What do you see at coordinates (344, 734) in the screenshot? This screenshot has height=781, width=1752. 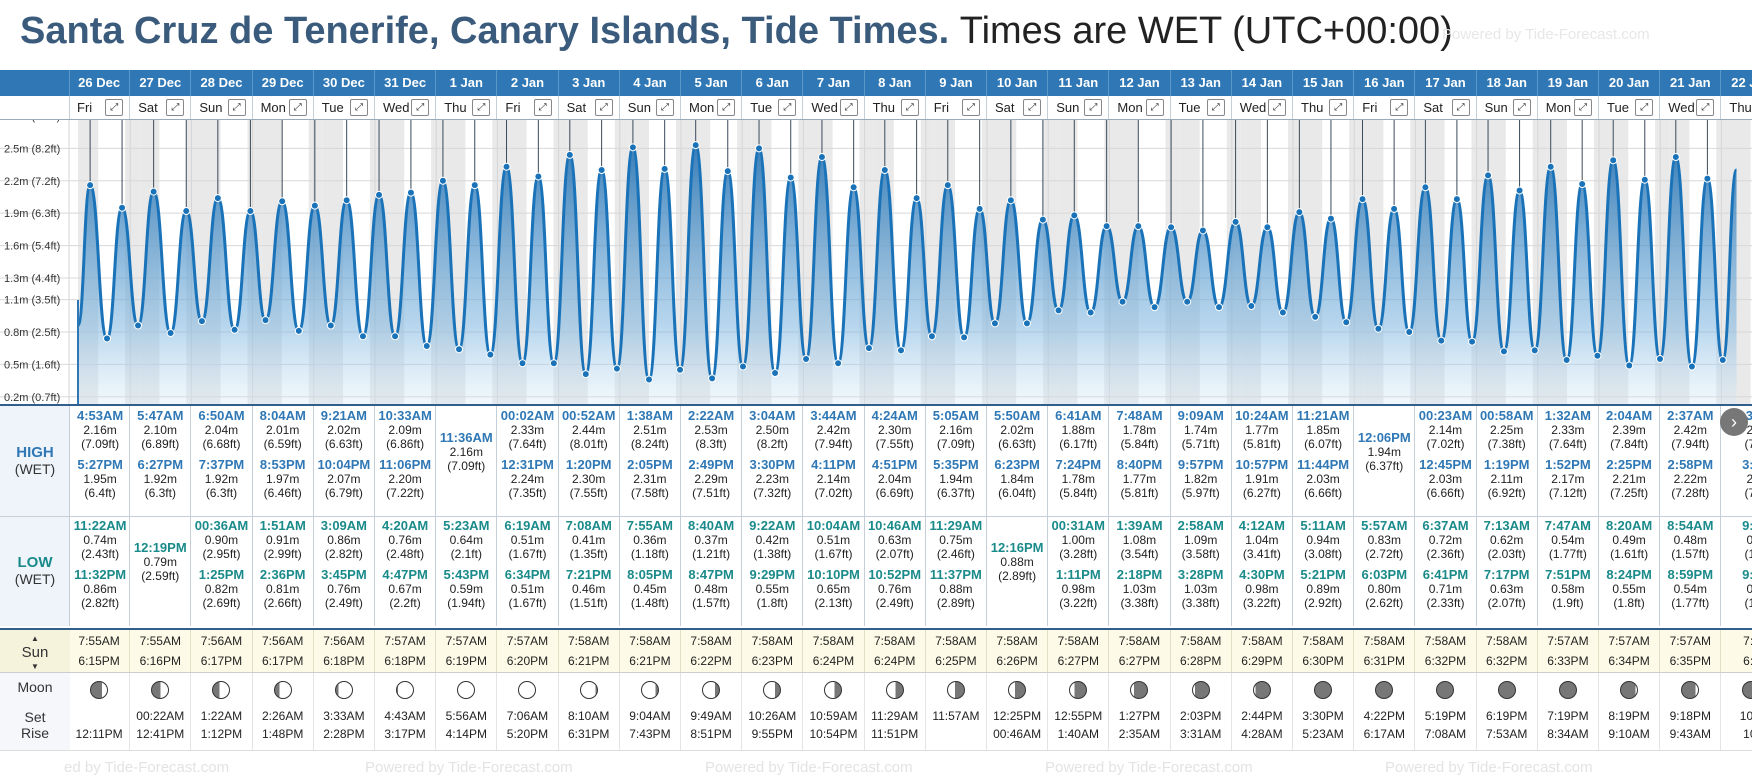 I see `moonrise-time: 2:28PM` at bounding box center [344, 734].